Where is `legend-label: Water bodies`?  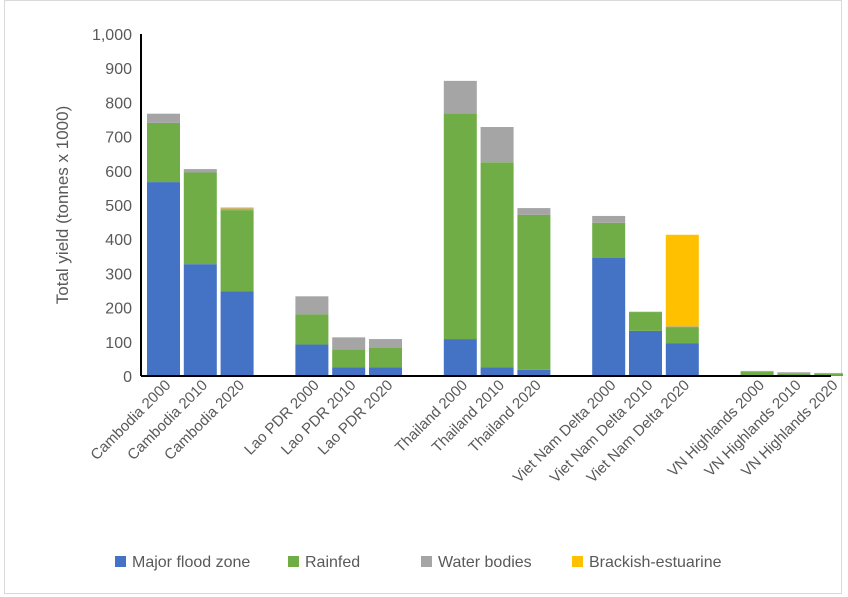 legend-label: Water bodies is located at coordinates (485, 562).